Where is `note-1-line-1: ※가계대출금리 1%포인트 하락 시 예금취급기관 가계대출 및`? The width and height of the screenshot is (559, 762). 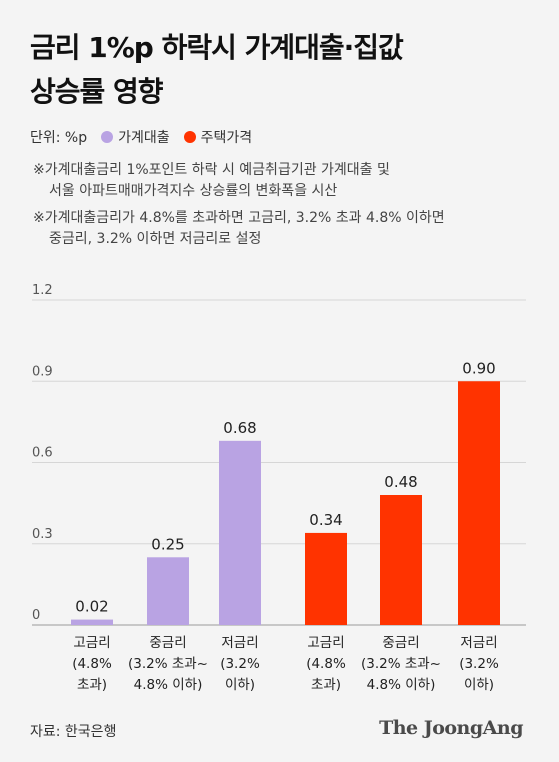
note-1-line-1: ※가계대출금리 1%포인트 하락 시 예금취급기관 가계대출 및 is located at coordinates (211, 170).